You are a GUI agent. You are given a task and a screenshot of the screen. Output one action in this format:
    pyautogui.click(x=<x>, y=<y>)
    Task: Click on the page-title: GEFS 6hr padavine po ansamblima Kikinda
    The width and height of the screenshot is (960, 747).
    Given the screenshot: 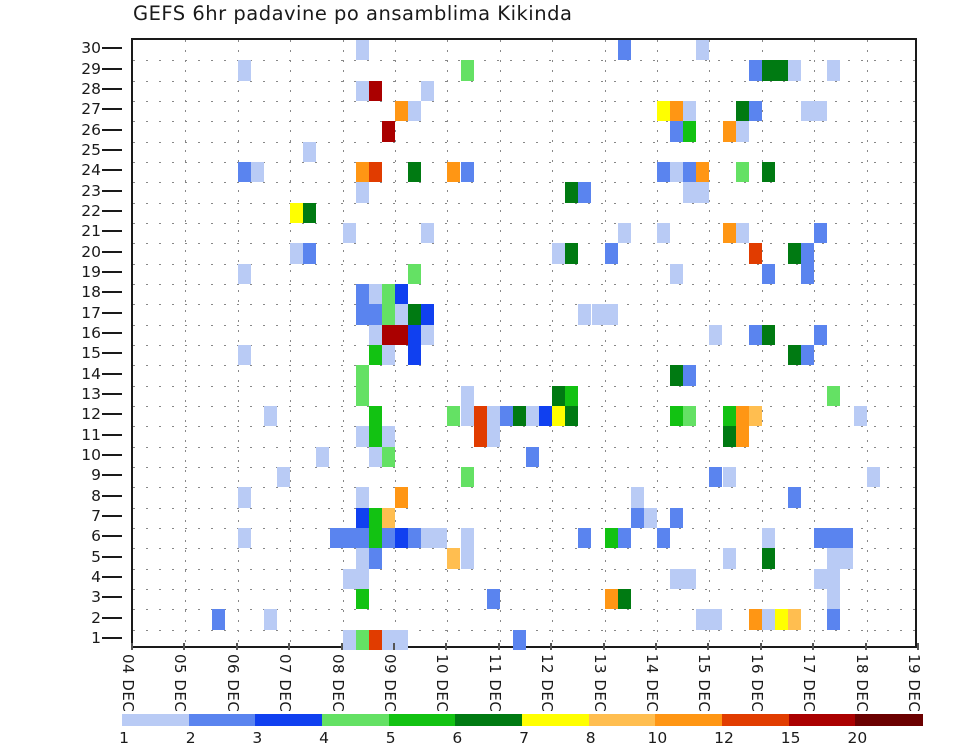 What is the action you would take?
    pyautogui.click(x=353, y=13)
    